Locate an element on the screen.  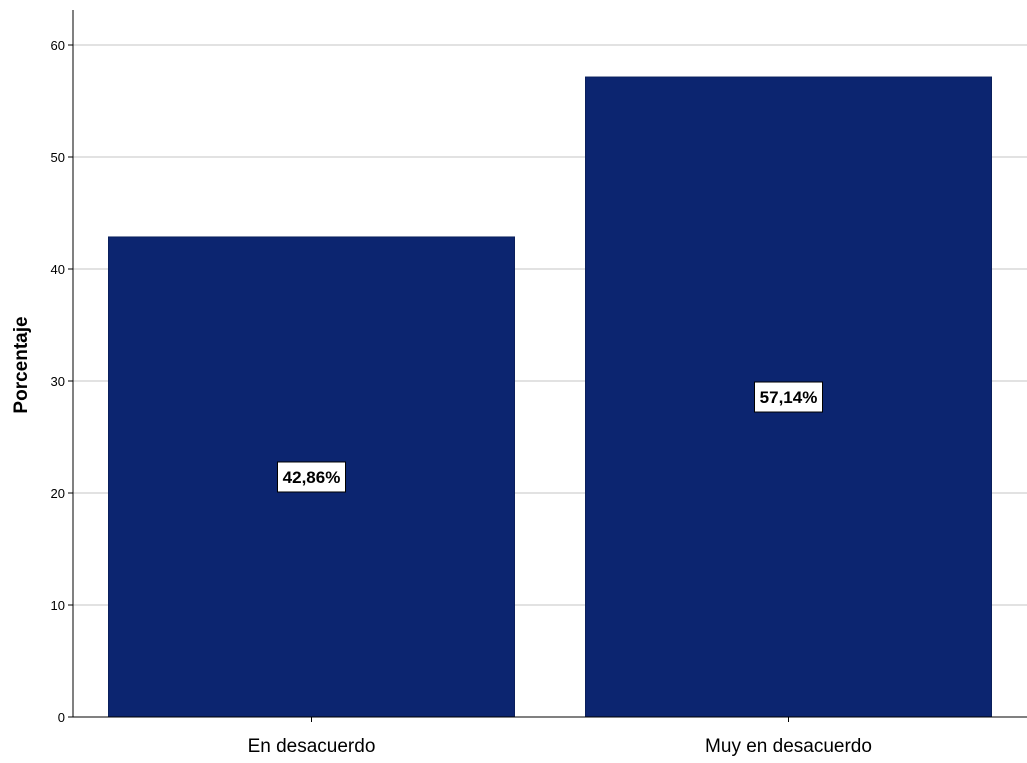
data-label-1: 42,86% is located at coordinates (312, 477).